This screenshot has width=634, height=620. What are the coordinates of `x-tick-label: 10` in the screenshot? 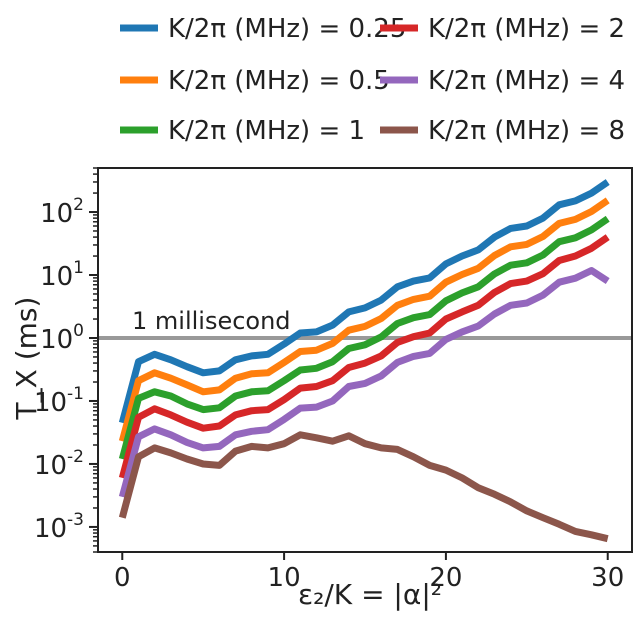 It's located at (284, 578).